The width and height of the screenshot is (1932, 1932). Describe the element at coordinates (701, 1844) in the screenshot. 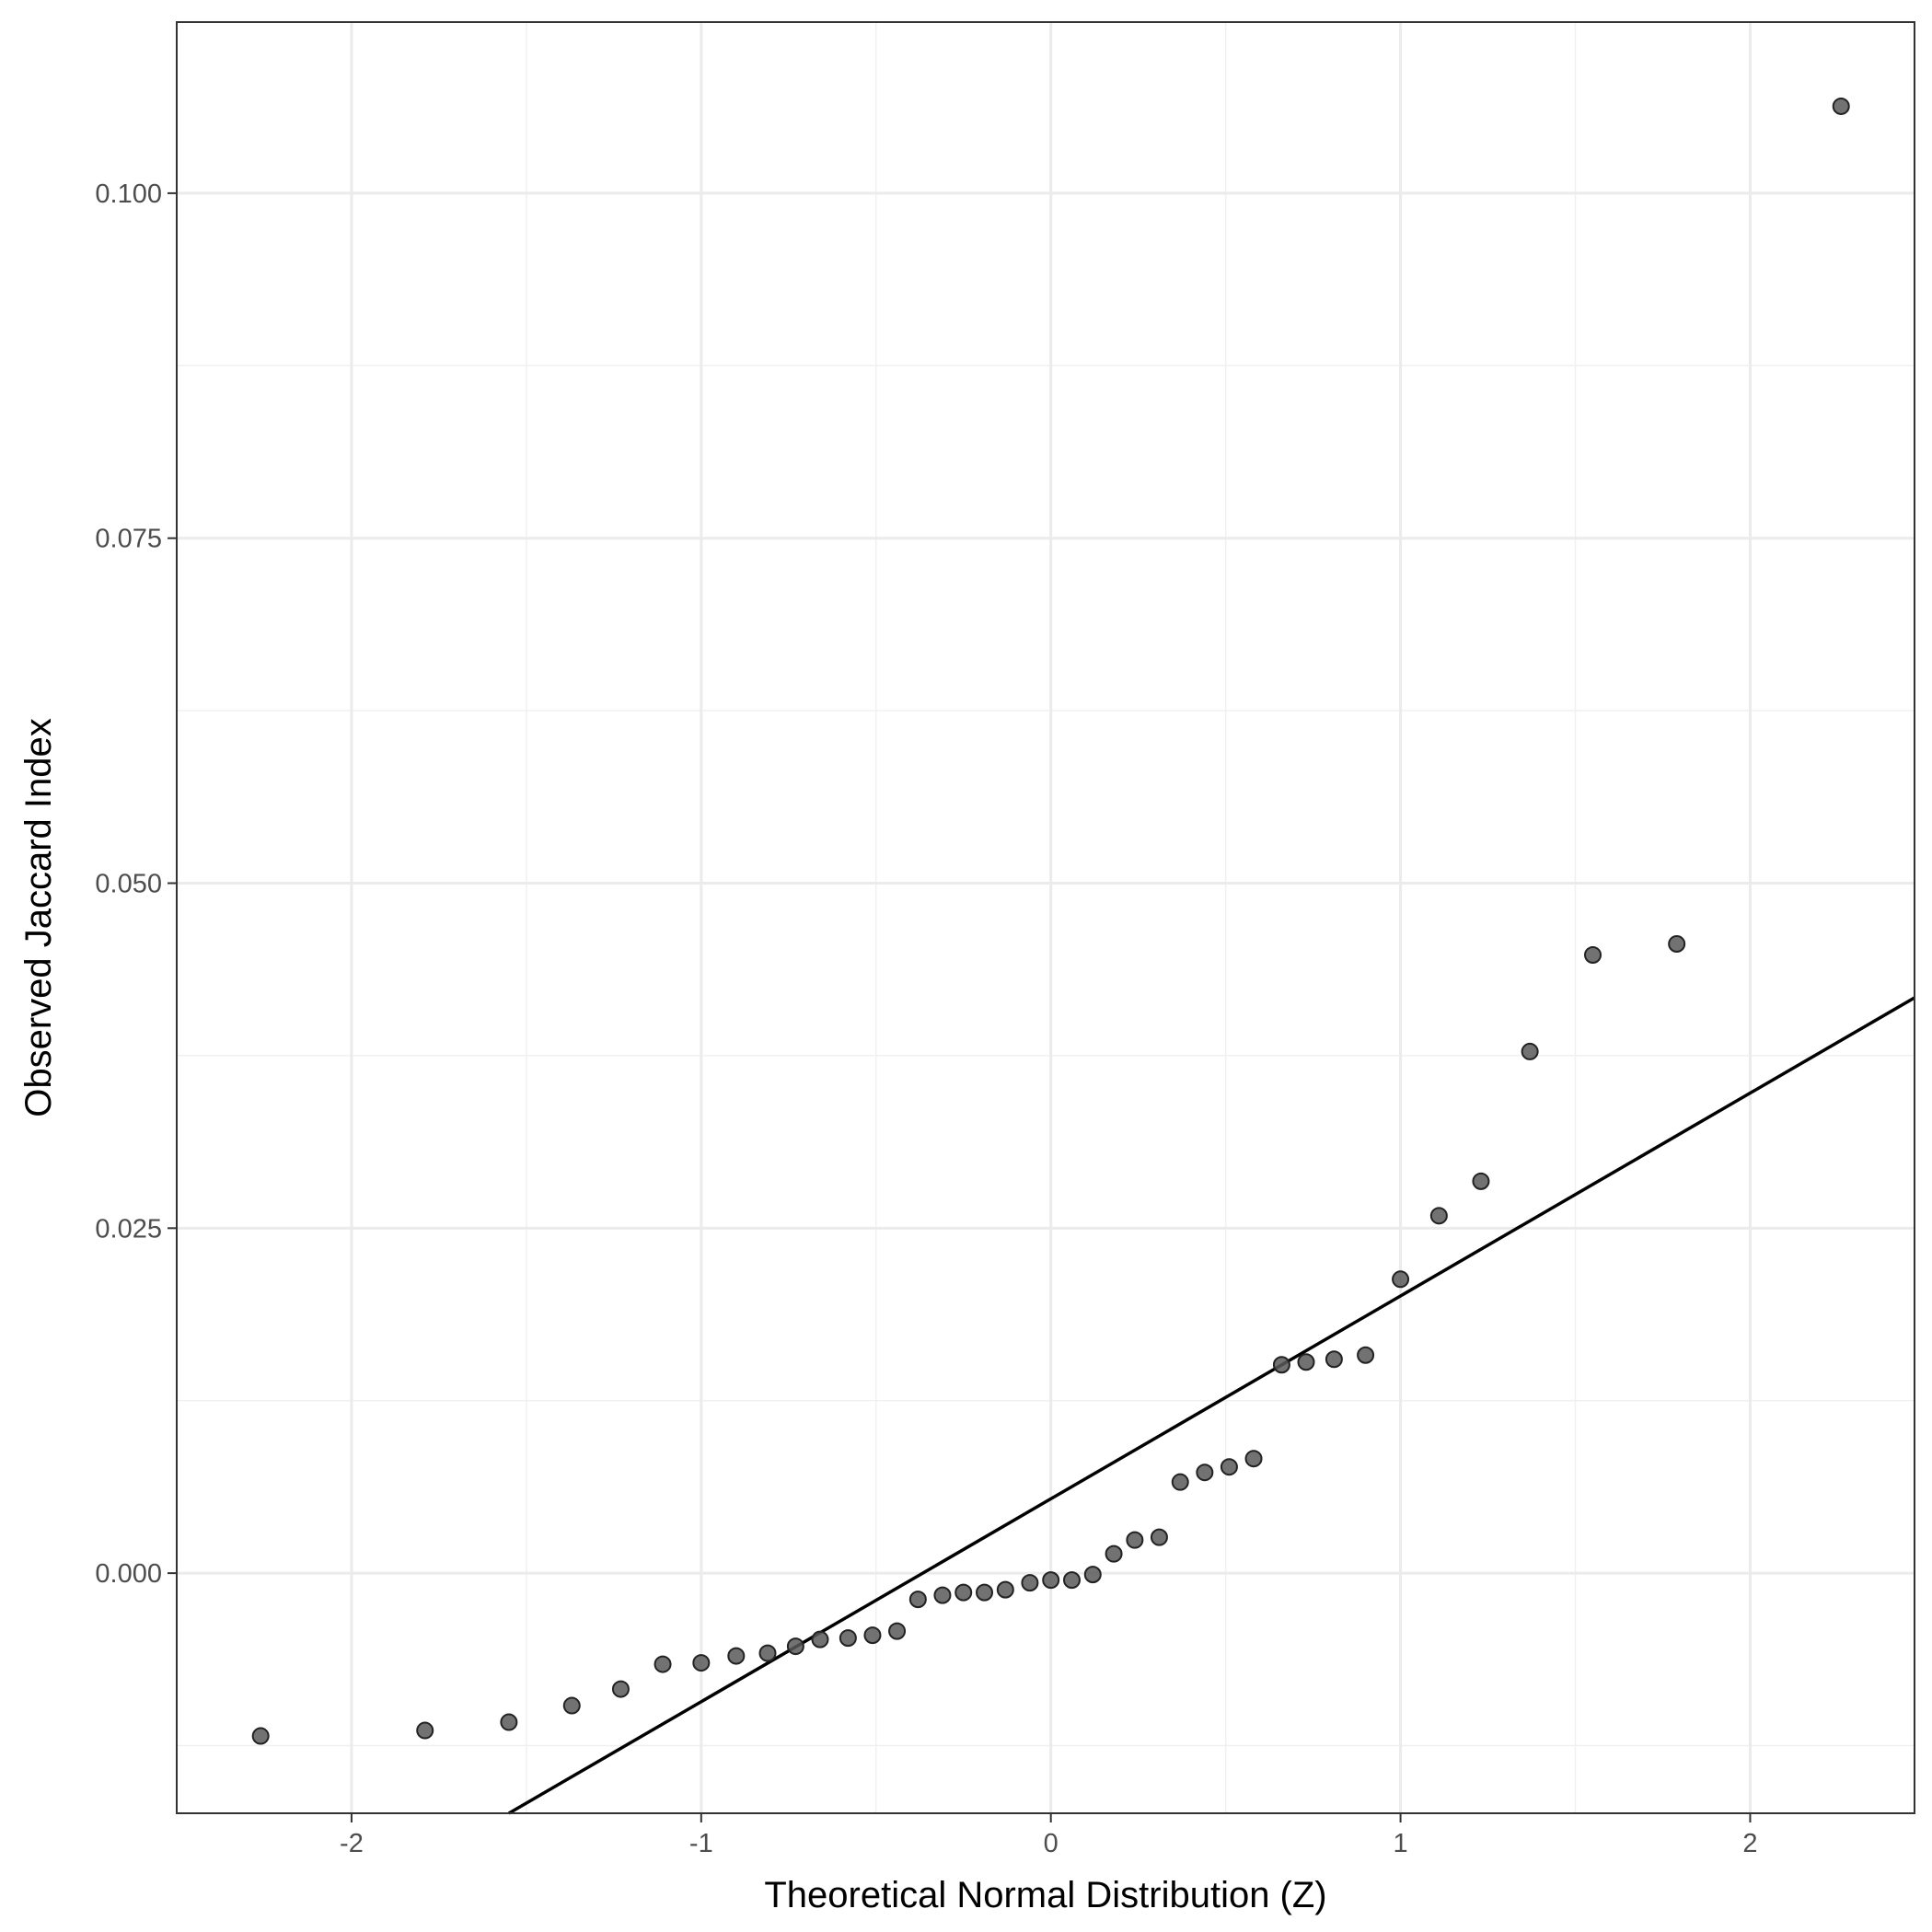

I see `x-tick-label: -1` at that location.